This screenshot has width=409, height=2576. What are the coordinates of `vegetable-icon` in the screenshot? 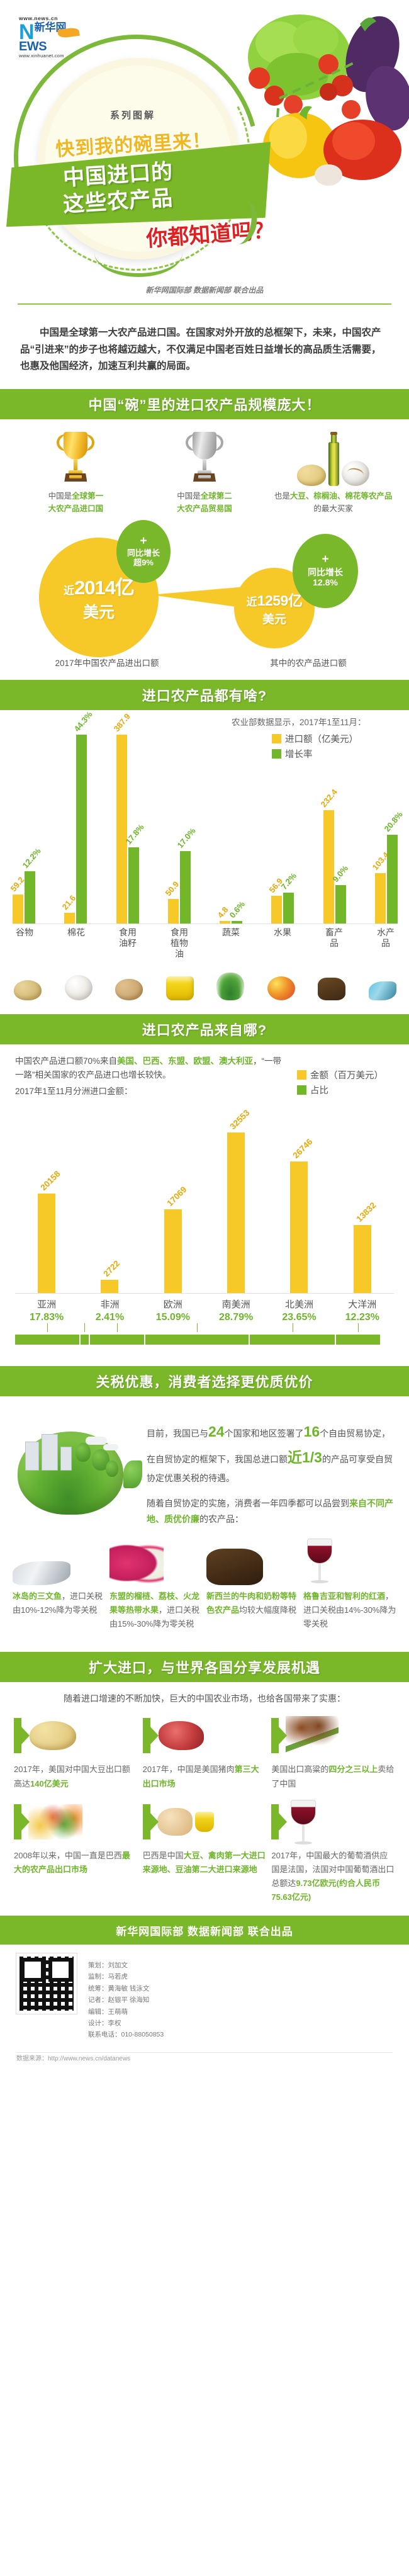 It's located at (230, 987).